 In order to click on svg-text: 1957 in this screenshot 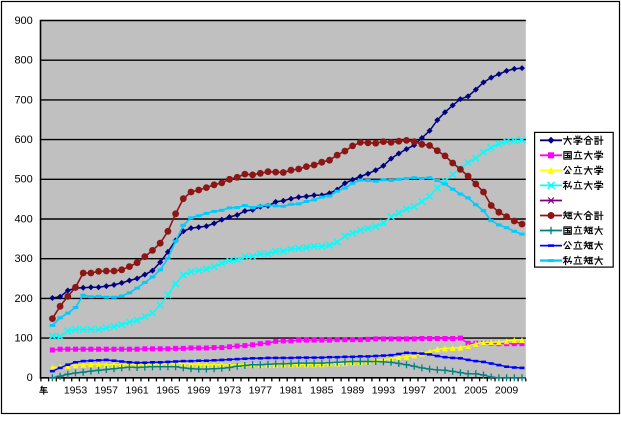, I will do `click(107, 391)`.